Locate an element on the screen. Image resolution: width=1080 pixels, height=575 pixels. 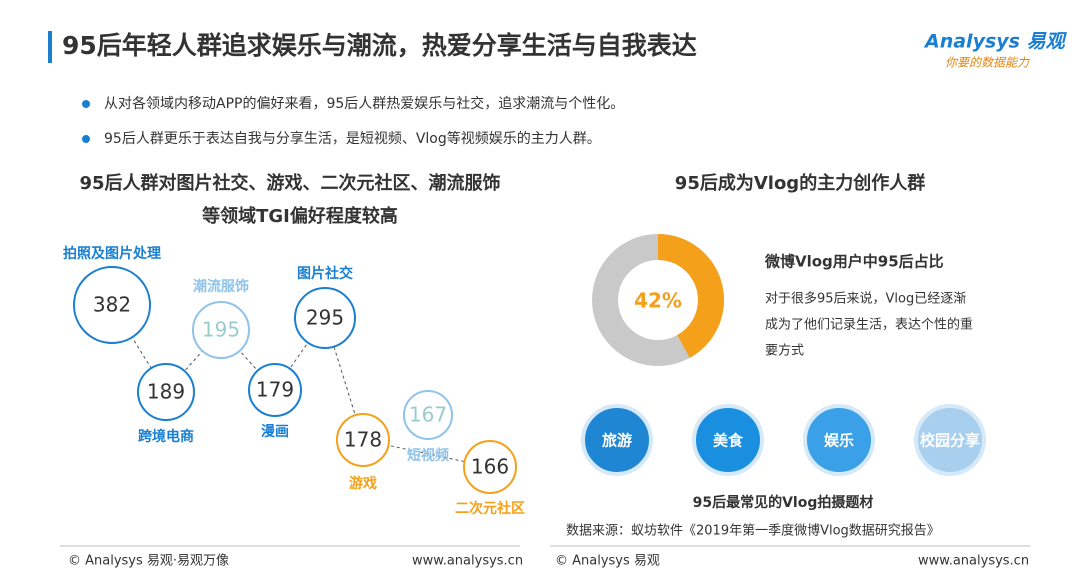
right-heading: 95后成为Vlog的主力创作人群 is located at coordinates (800, 183).